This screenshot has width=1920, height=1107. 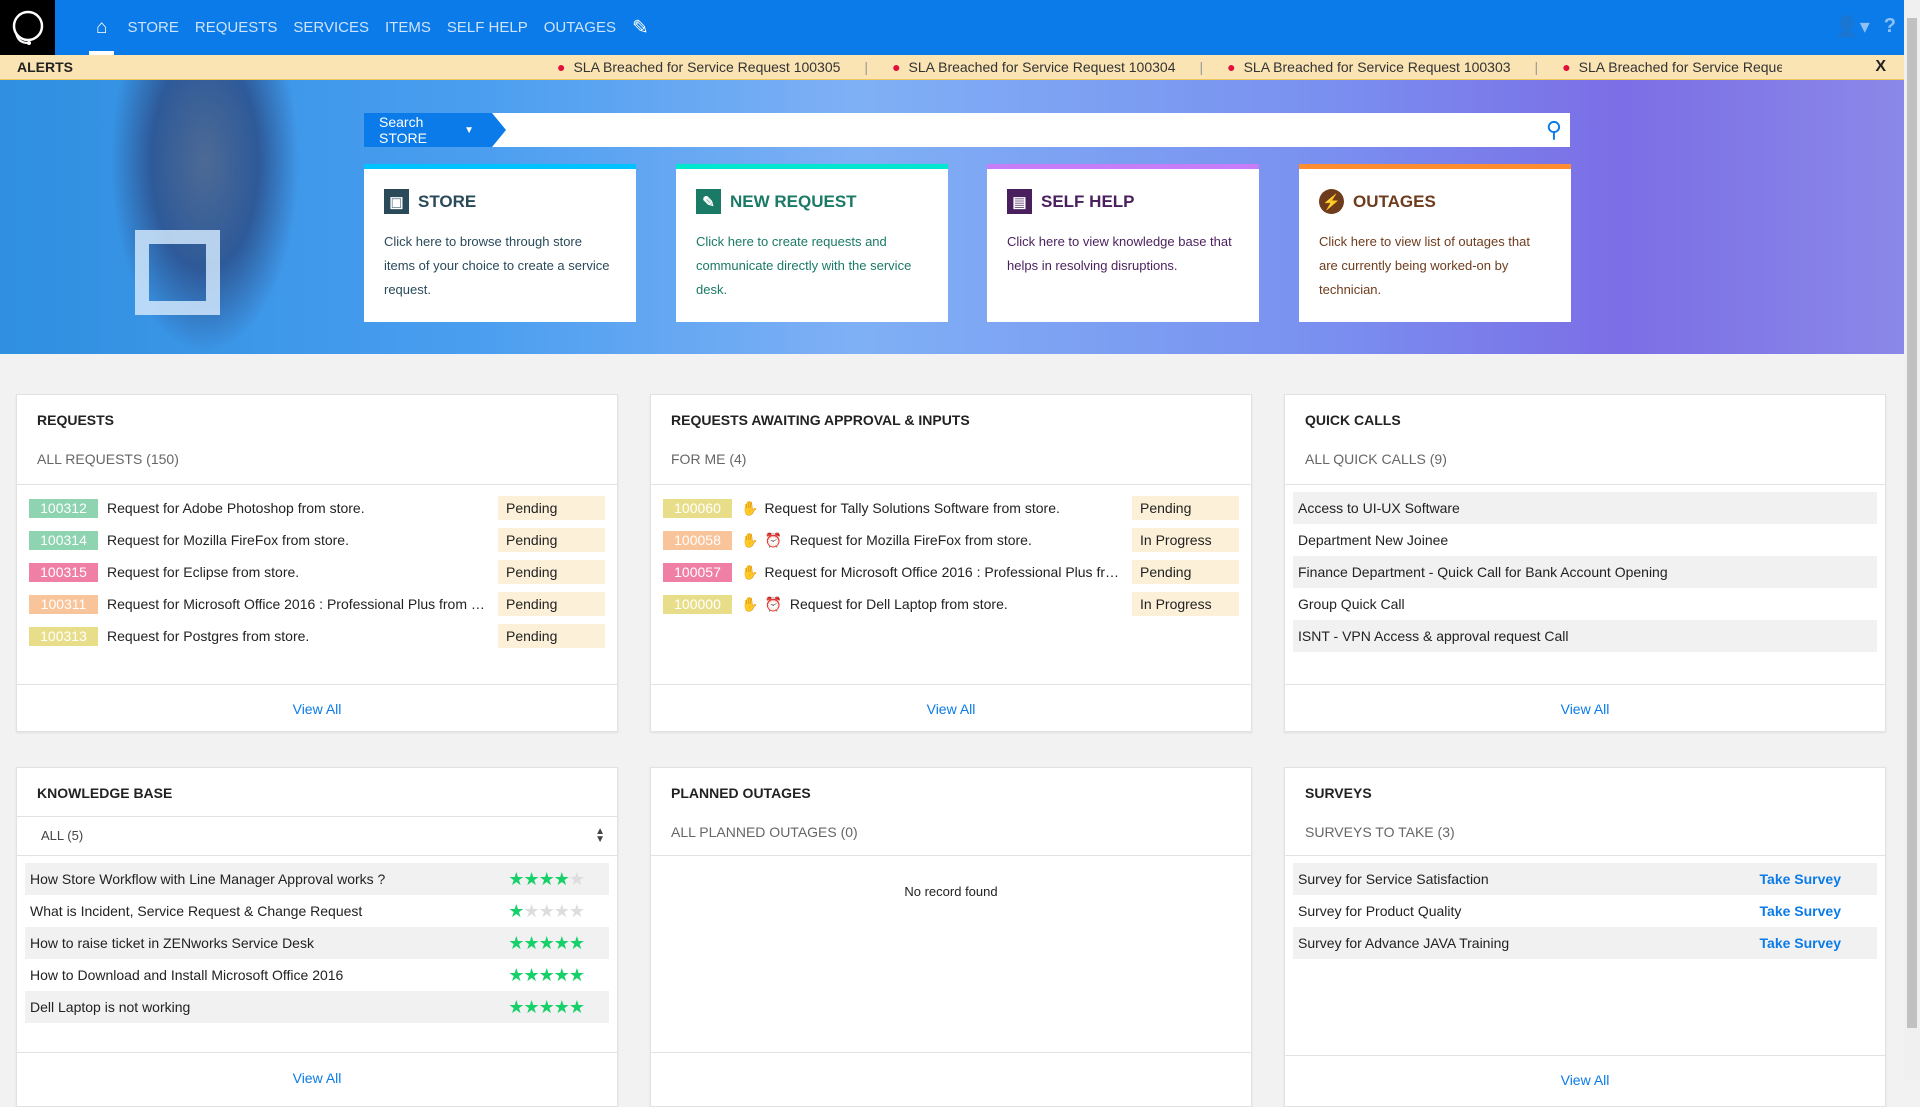 What do you see at coordinates (1852, 27) in the screenshot?
I see `user-menu-icon: 👤▾` at bounding box center [1852, 27].